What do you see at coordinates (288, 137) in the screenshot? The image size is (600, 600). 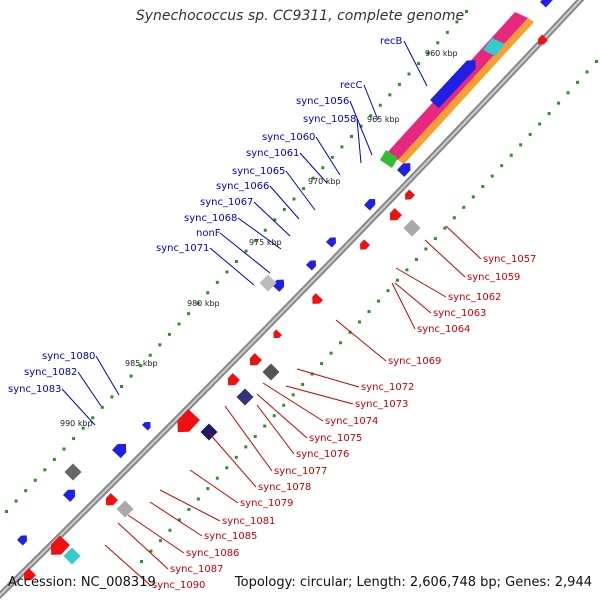 I see `forward-label: sync_1060` at bounding box center [288, 137].